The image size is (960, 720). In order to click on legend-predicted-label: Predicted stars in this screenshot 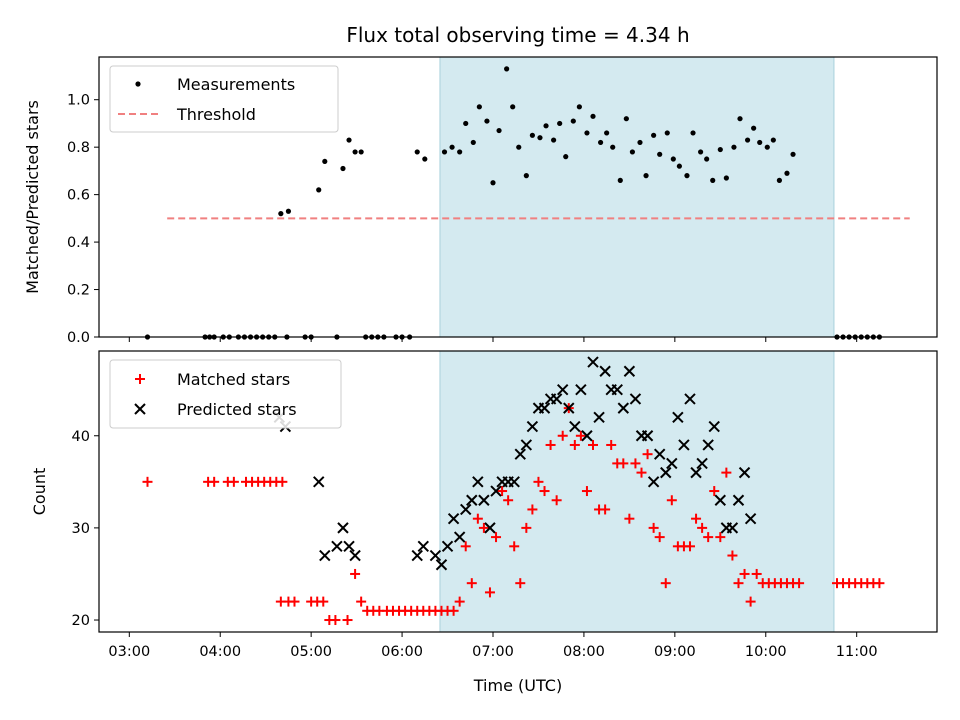, I will do `click(237, 409)`.